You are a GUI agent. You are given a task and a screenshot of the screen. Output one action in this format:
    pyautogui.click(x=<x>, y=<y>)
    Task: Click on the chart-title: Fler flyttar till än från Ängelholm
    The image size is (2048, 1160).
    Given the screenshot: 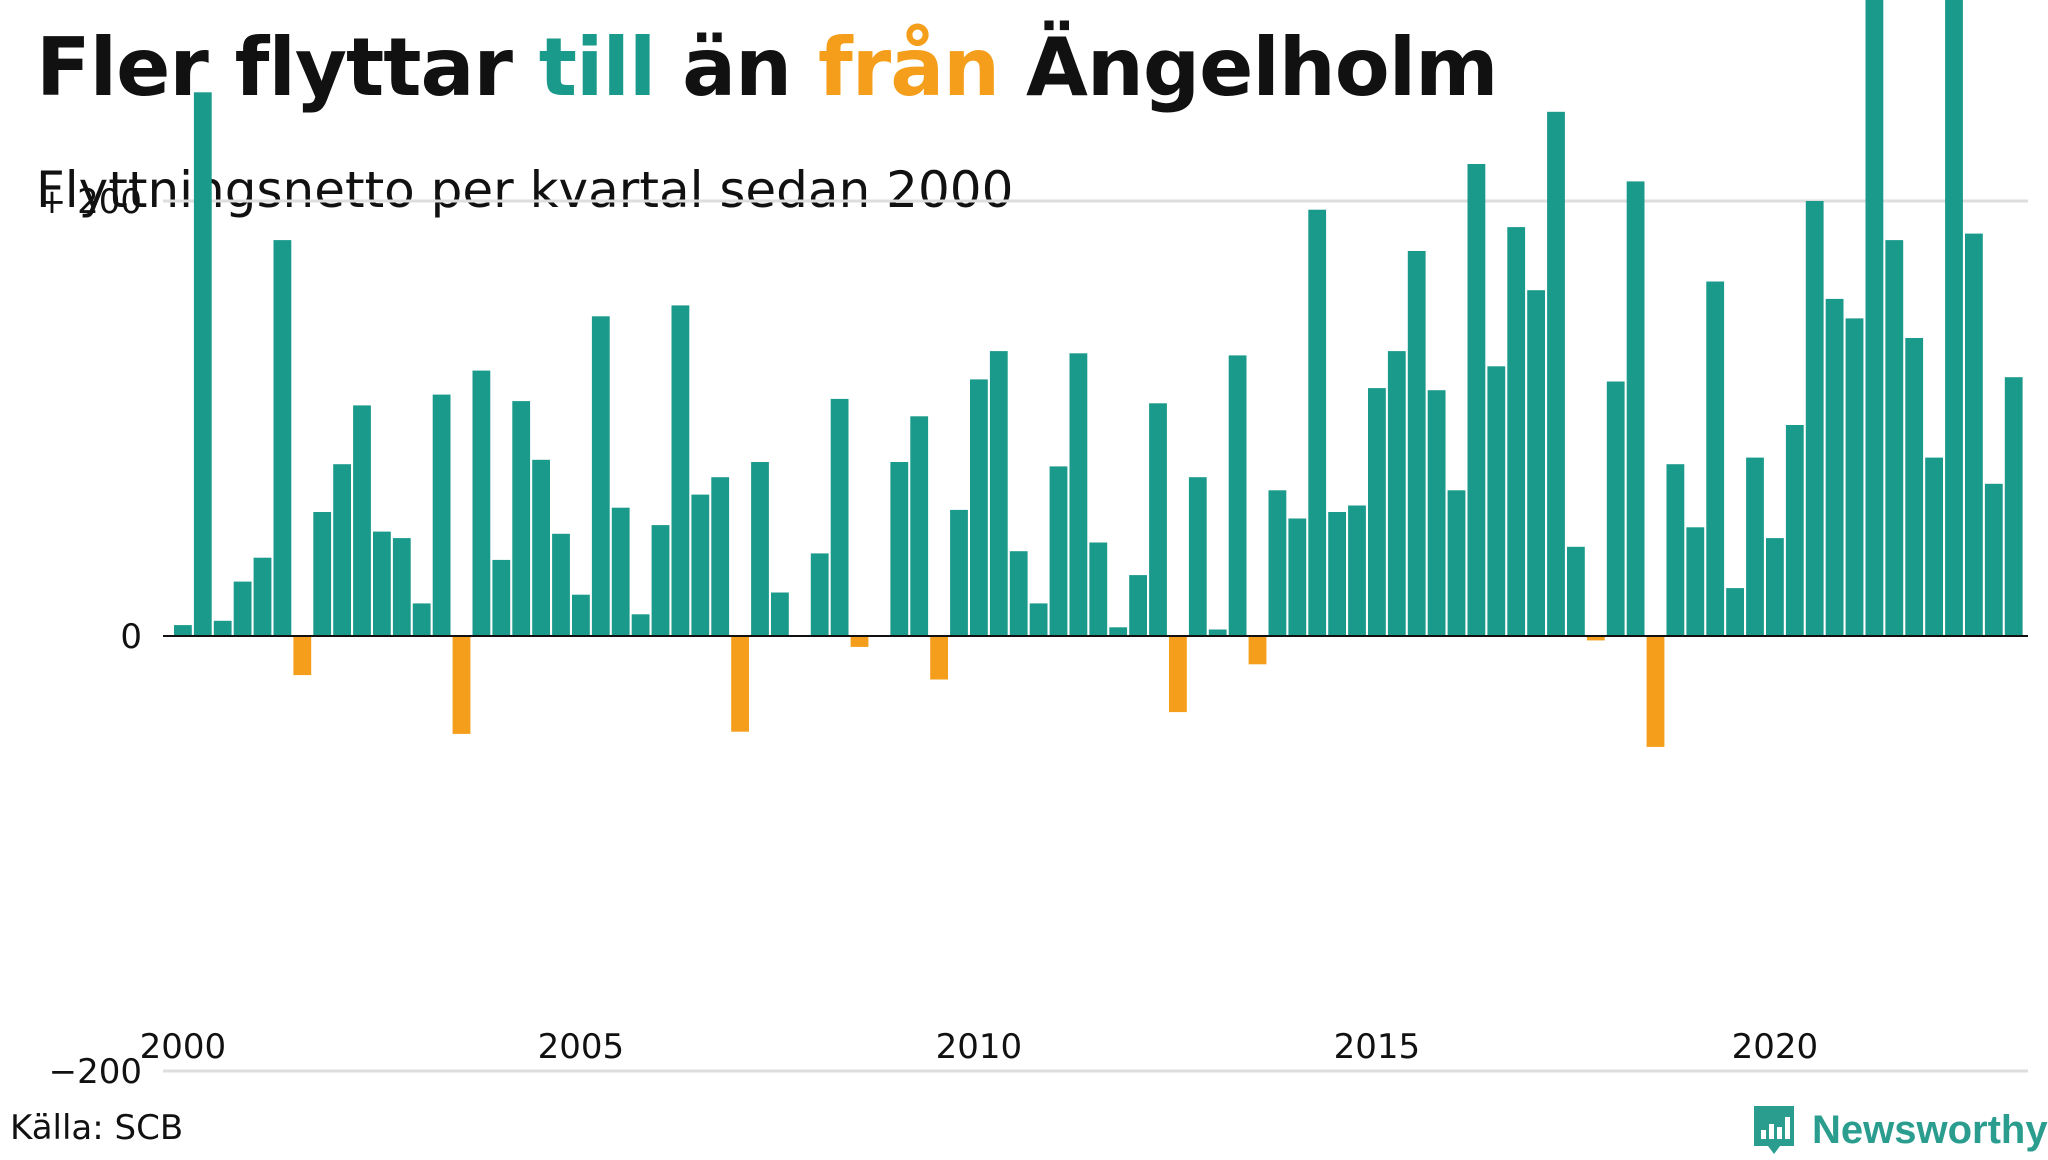 What is the action you would take?
    pyautogui.click(x=767, y=67)
    